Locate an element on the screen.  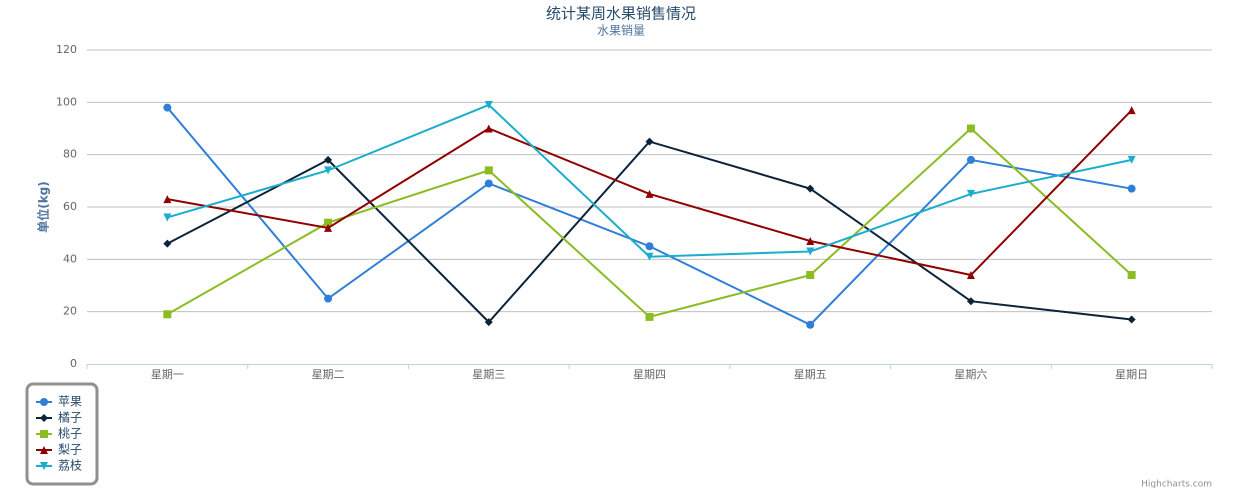
x-tick-label: 星期二 is located at coordinates (328, 374).